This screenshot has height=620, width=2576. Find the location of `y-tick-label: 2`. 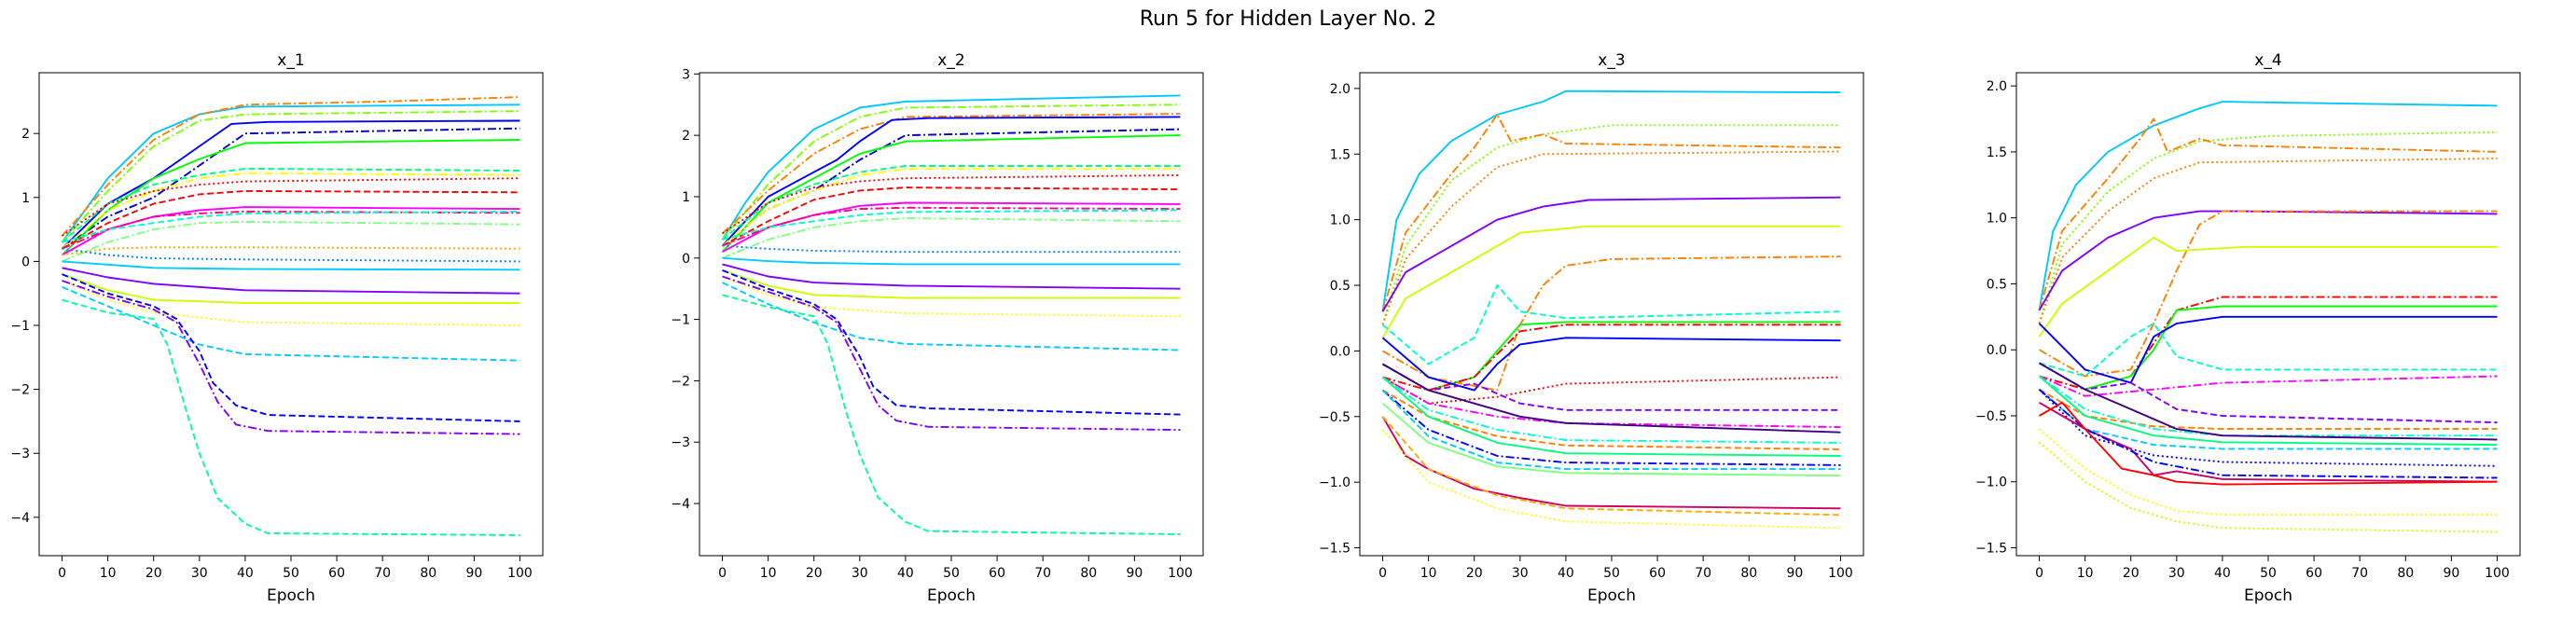

y-tick-label: 2 is located at coordinates (25, 134).